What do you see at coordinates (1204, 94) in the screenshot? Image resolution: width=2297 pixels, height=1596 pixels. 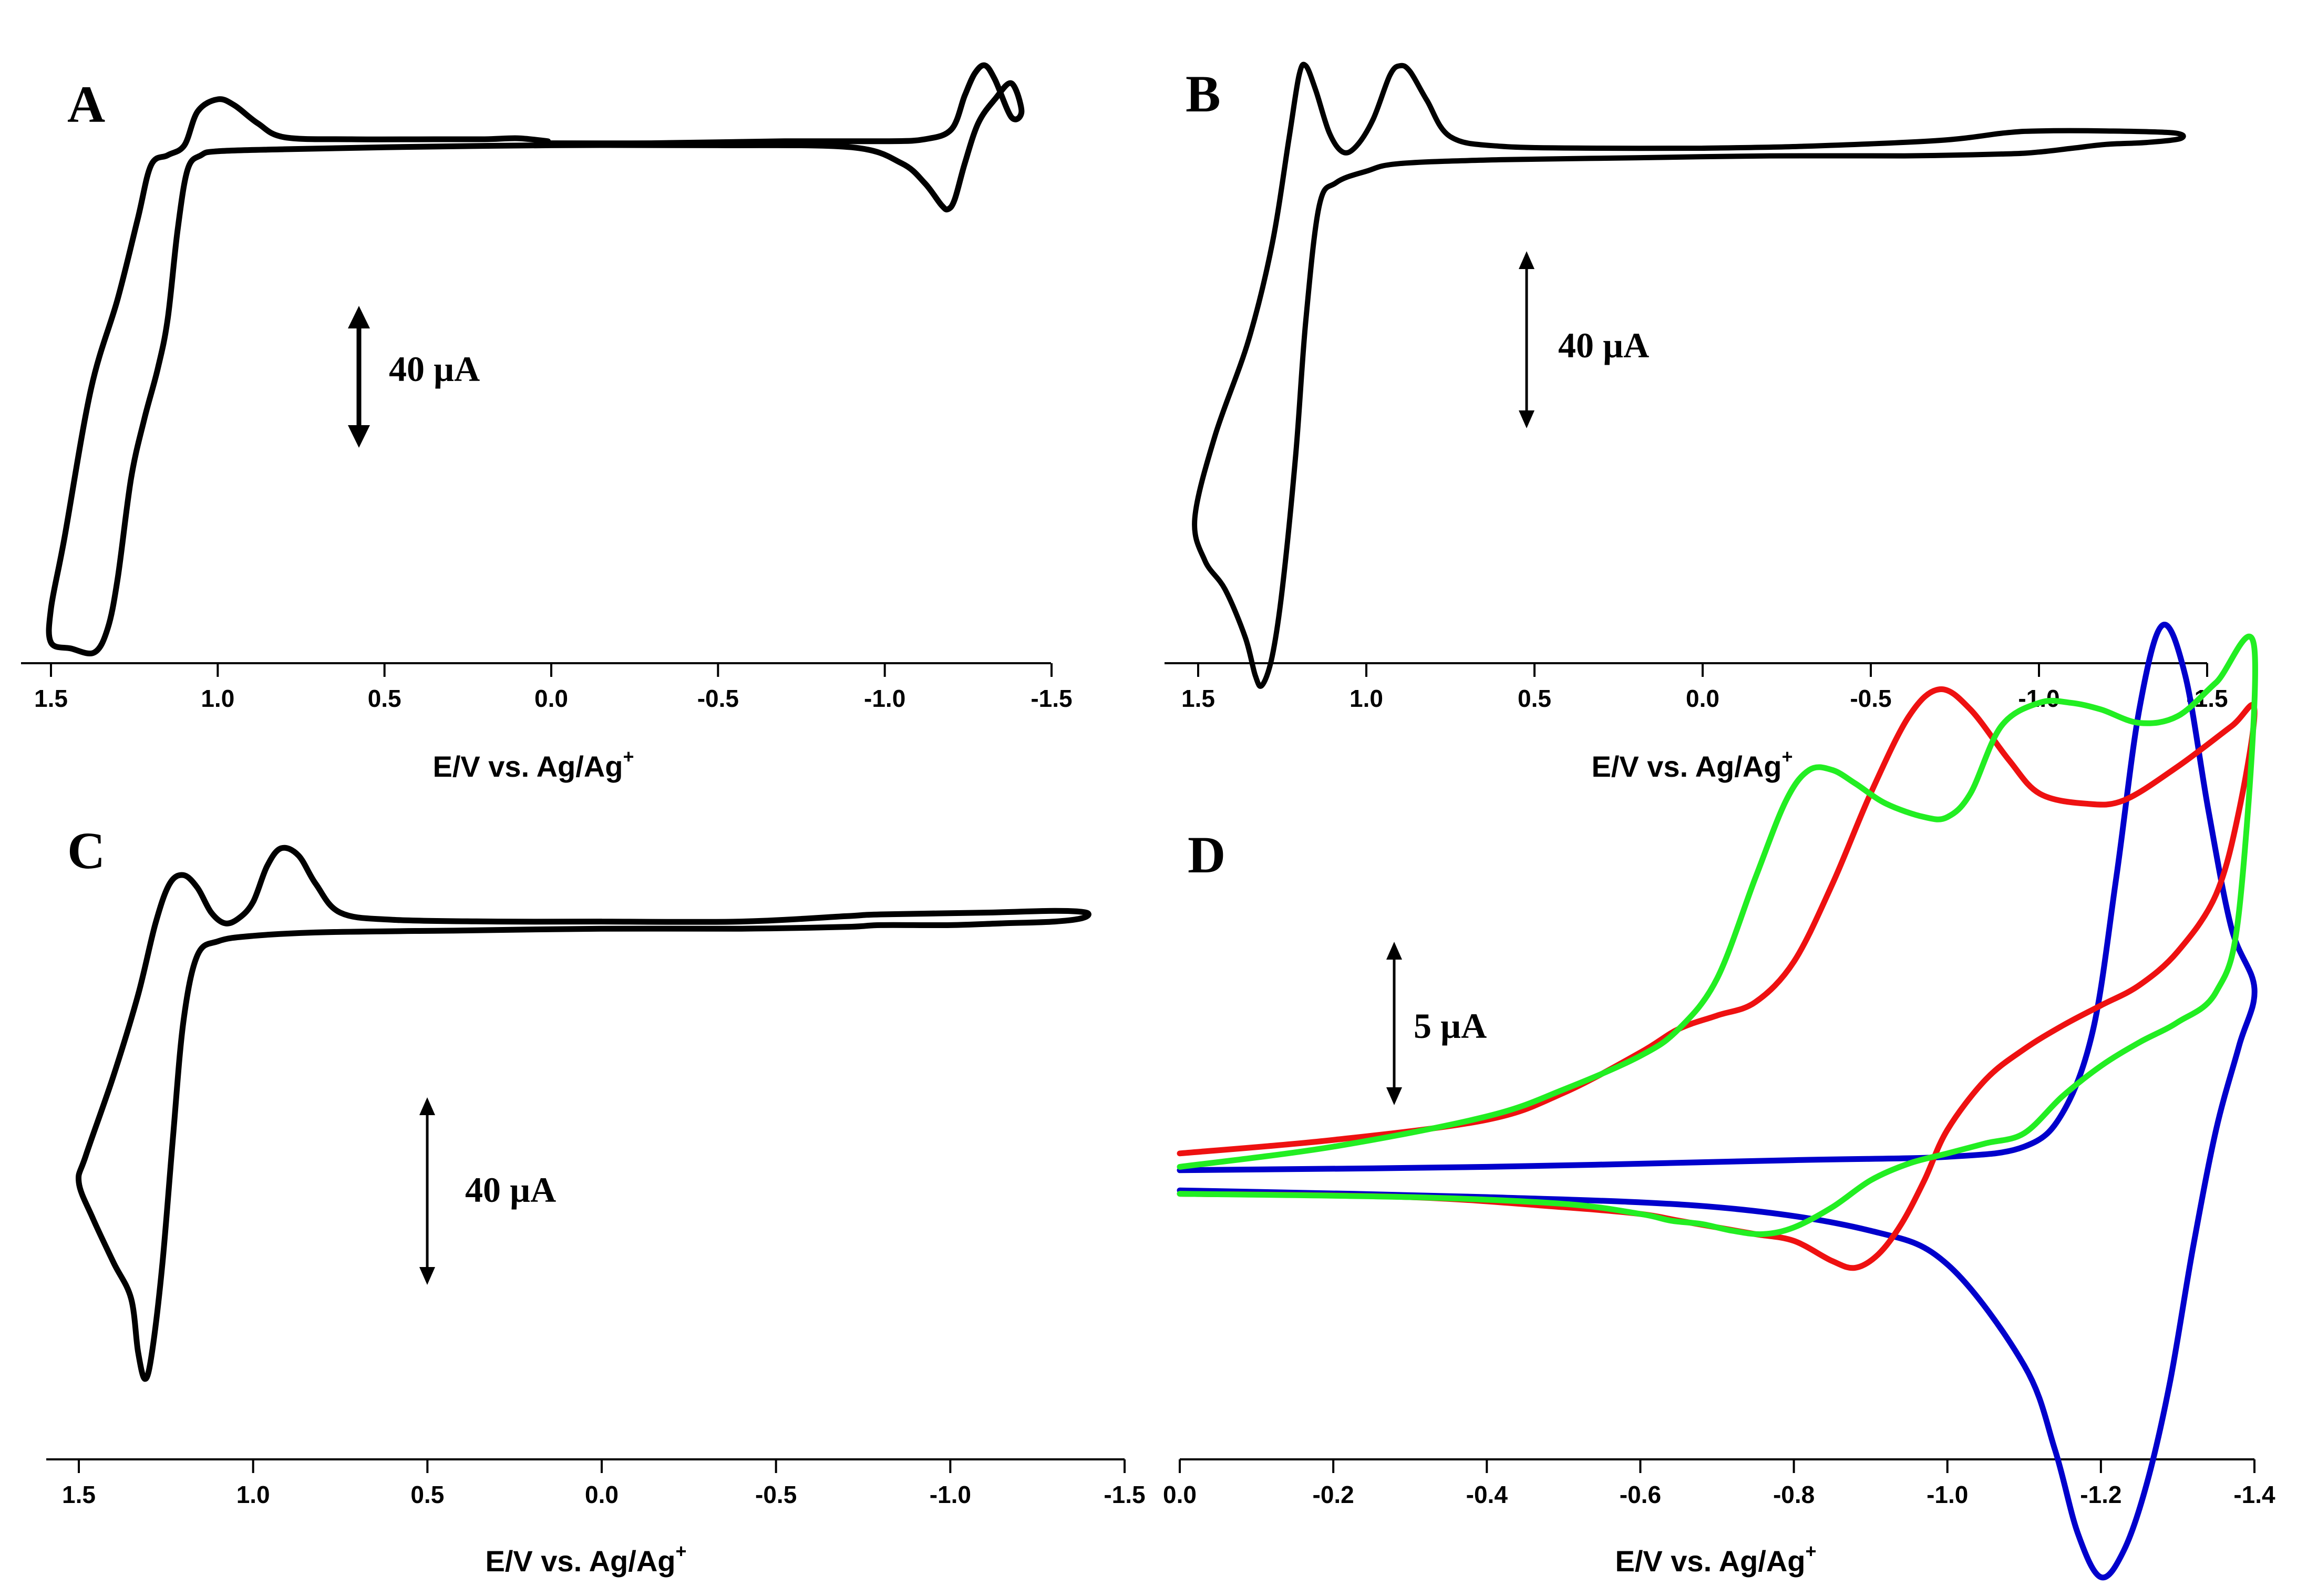 I see `panel-label-b: B` at bounding box center [1204, 94].